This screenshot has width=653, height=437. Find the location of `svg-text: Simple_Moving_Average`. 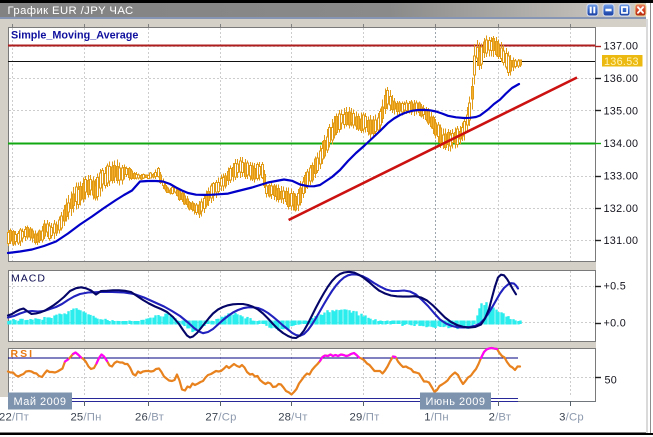

svg-text: Simple_Moving_Average is located at coordinates (74, 36).